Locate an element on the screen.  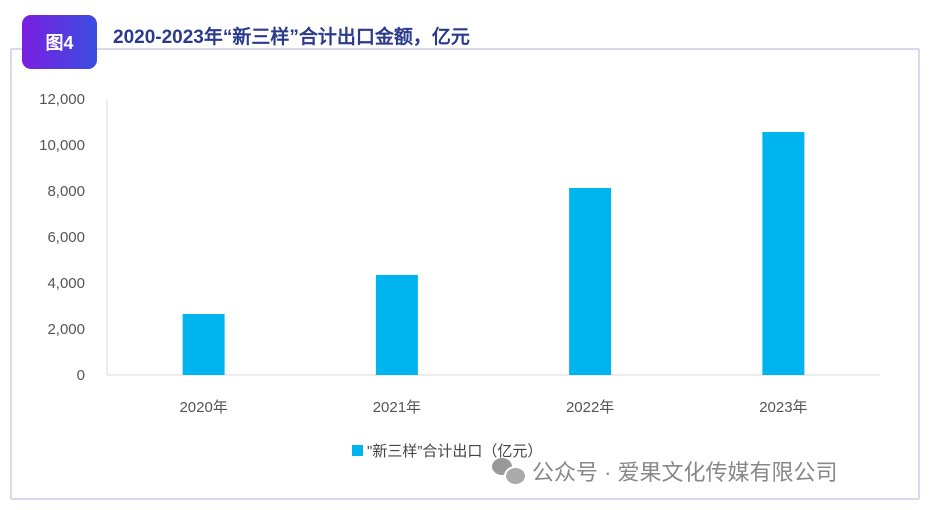
legend-label: "新三样”合计出口（亿元） is located at coordinates (455, 451).